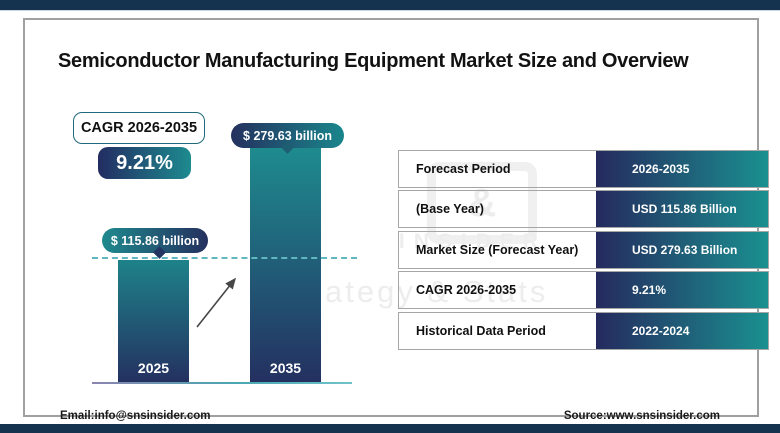 The height and width of the screenshot is (433, 780). Describe the element at coordinates (583, 169) in the screenshot. I see `table-row: Forecast Period 2026-2035` at that location.